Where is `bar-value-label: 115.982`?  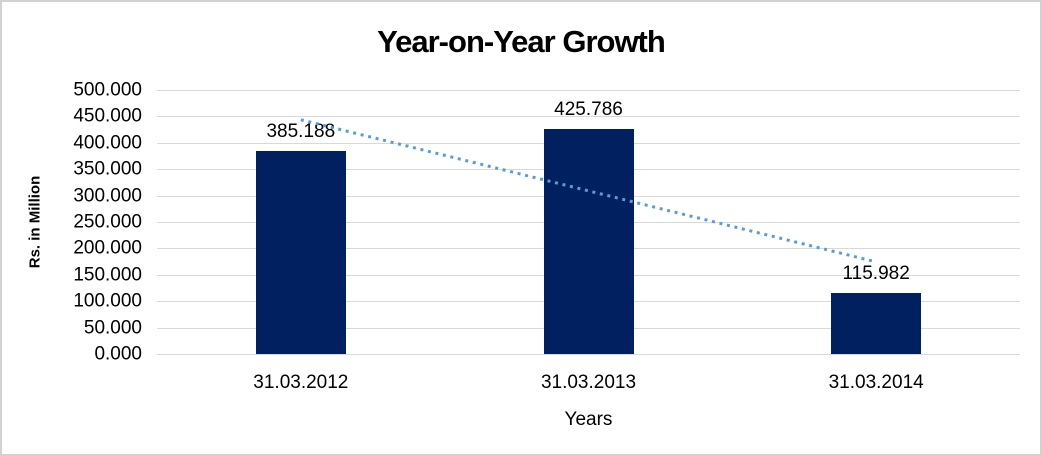 bar-value-label: 115.982 is located at coordinates (876, 273).